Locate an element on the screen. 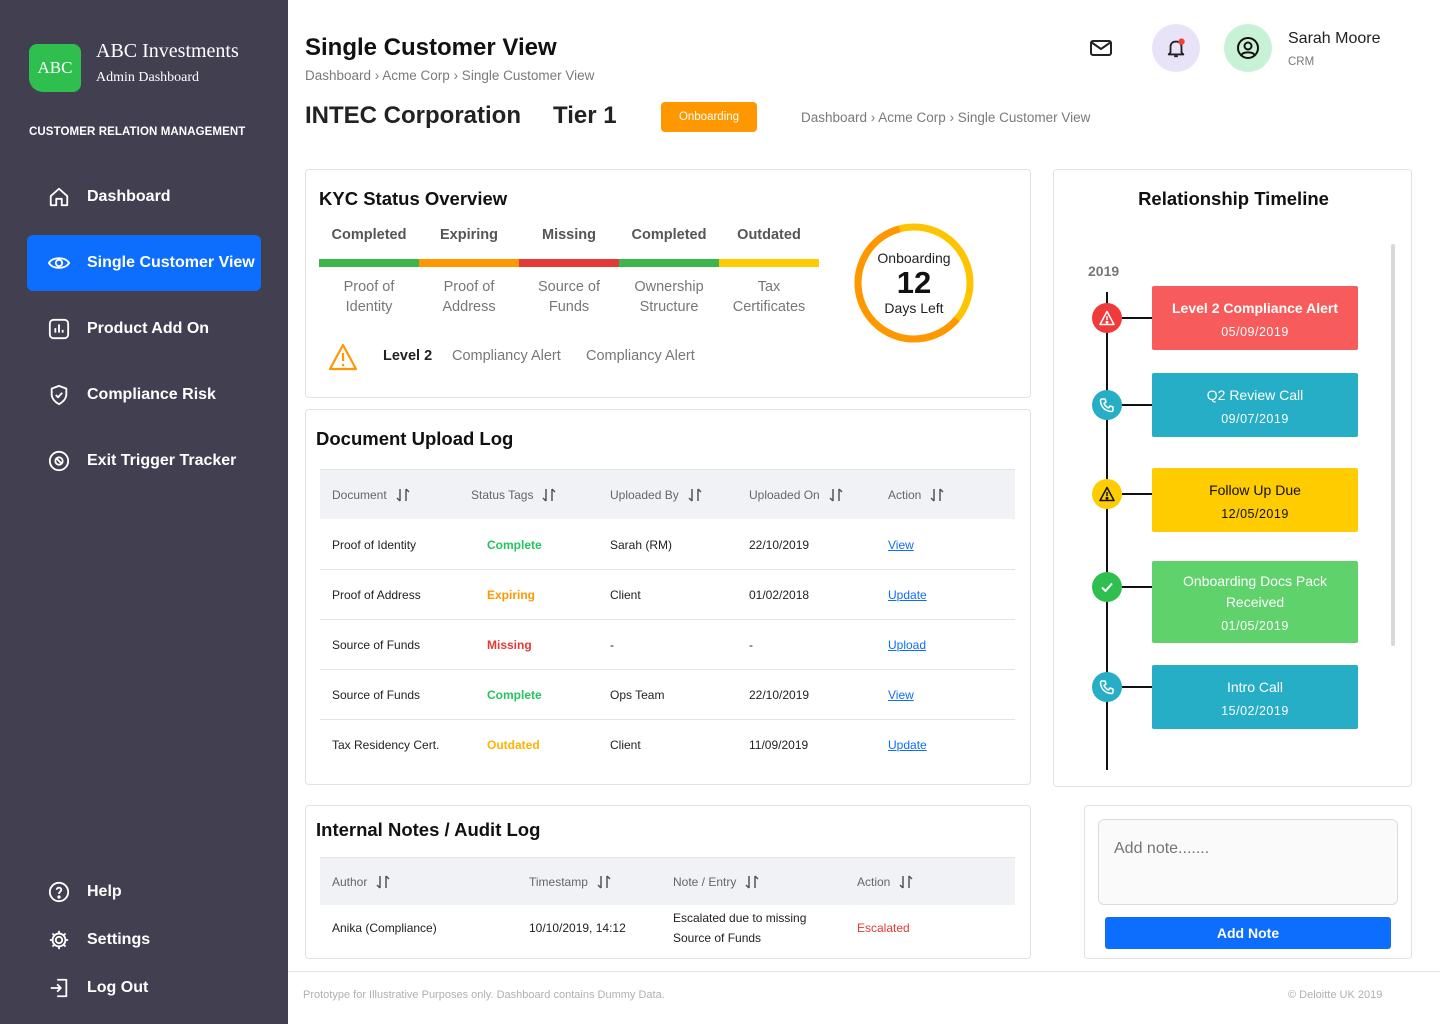  kyc-item-proof-of-identity: Completed Proof of Identity is located at coordinates (369, 272).